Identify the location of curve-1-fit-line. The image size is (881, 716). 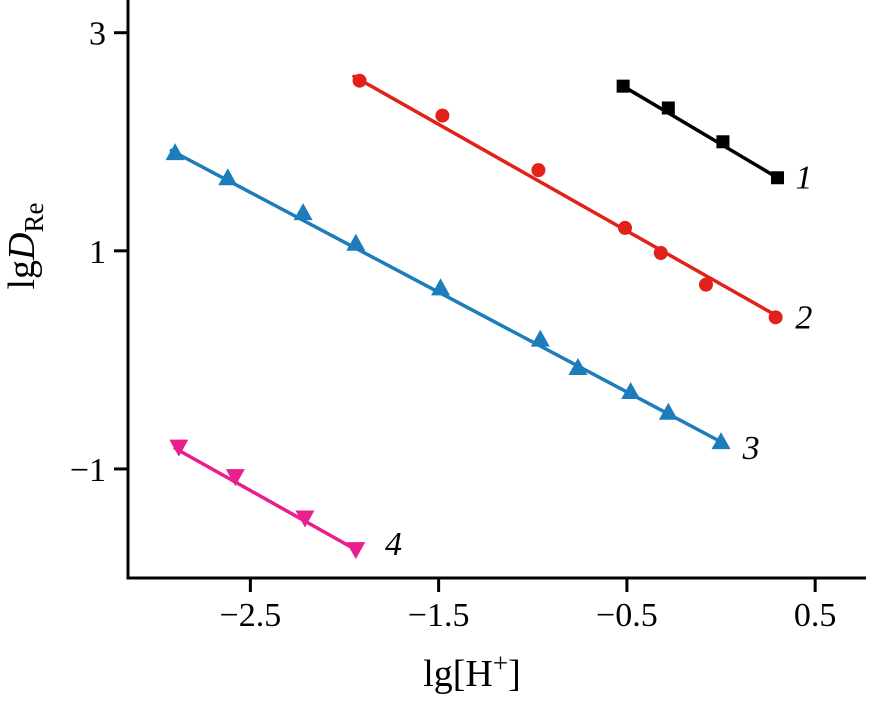
(700, 132).